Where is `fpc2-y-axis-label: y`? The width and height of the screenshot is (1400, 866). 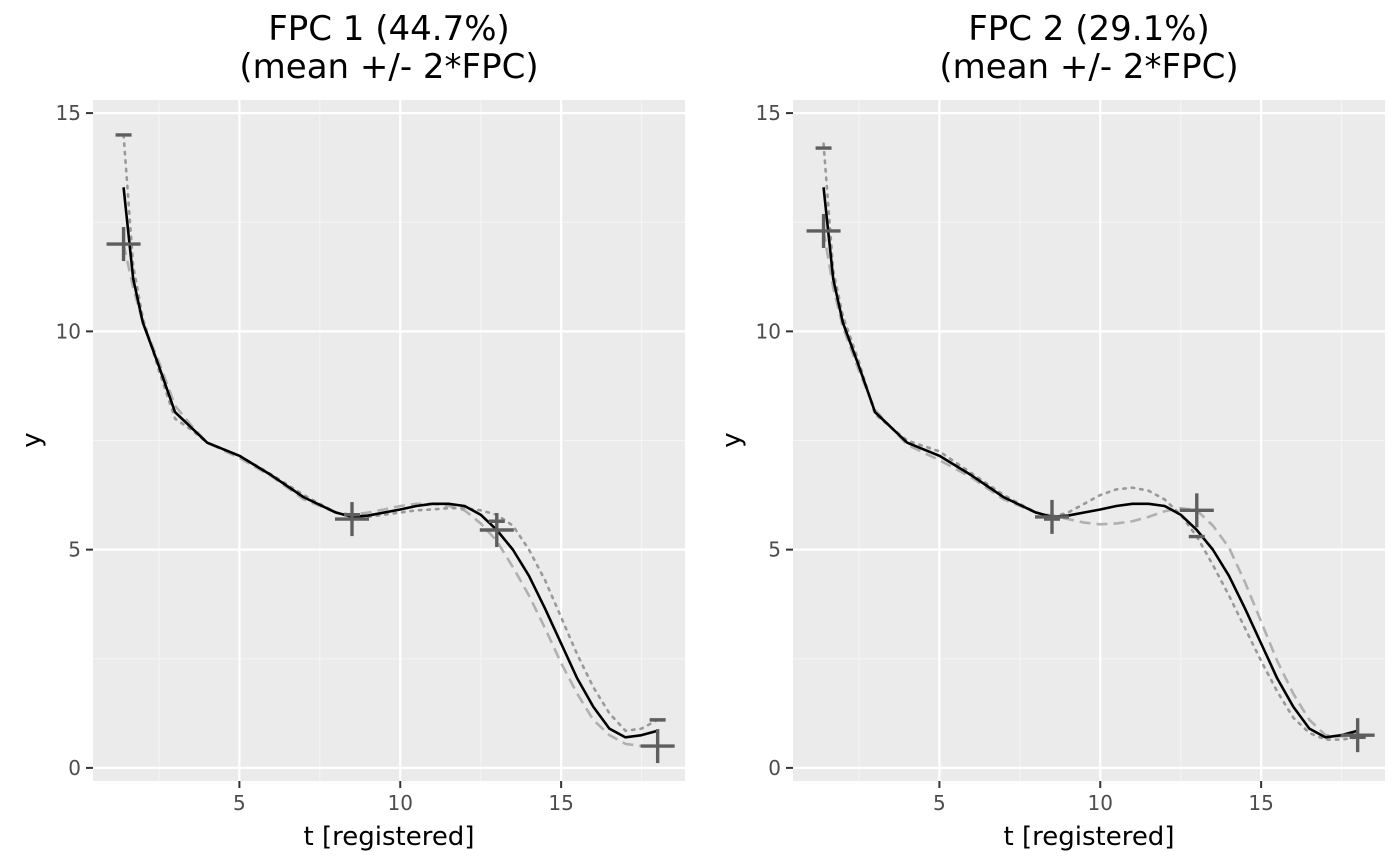
fpc2-y-axis-label: y is located at coordinates (732, 439).